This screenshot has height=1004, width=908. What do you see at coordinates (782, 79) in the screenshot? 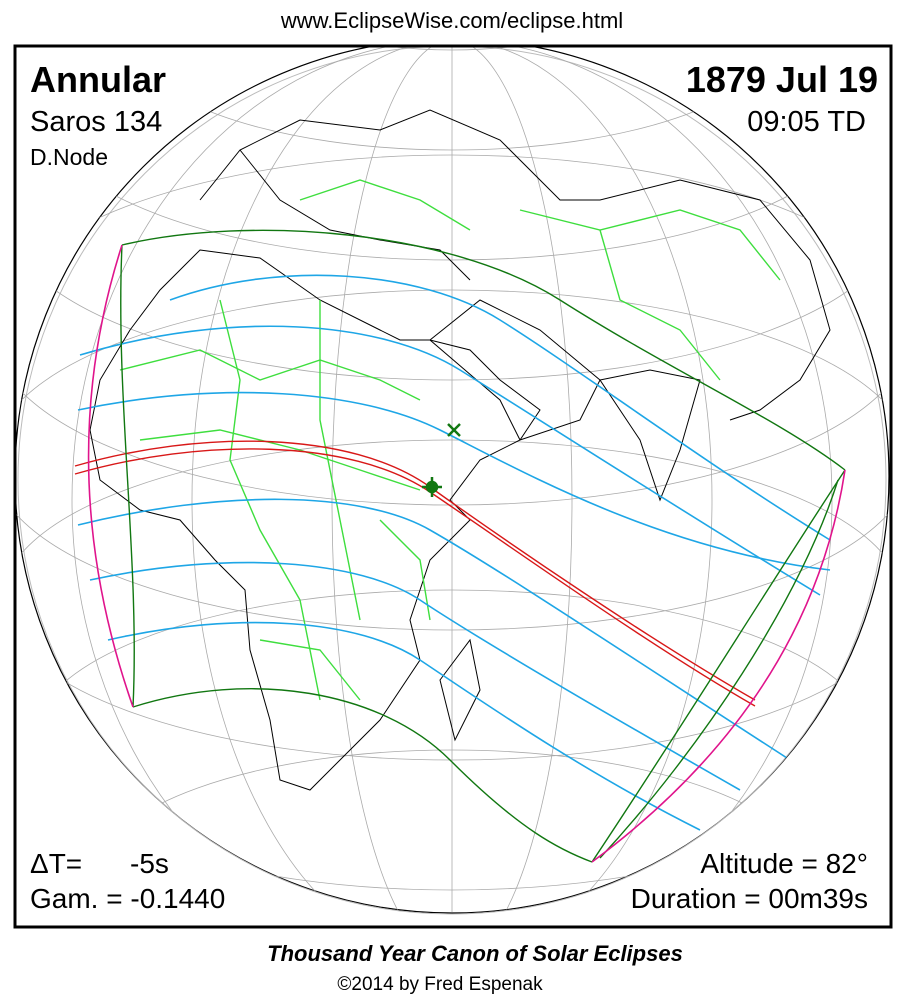
I see `eclipse-date: 1879 Jul 19` at bounding box center [782, 79].